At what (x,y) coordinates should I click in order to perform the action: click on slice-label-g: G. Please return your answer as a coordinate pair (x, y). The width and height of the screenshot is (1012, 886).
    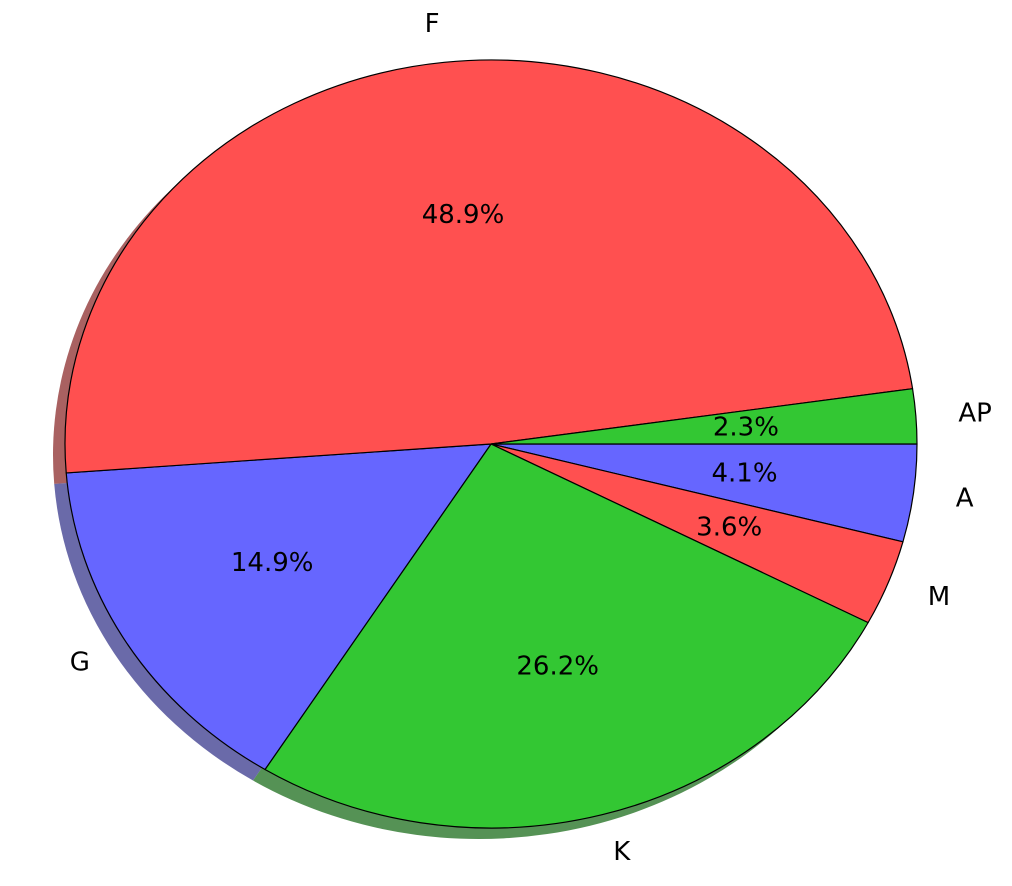
    Looking at the image, I should click on (80, 662).